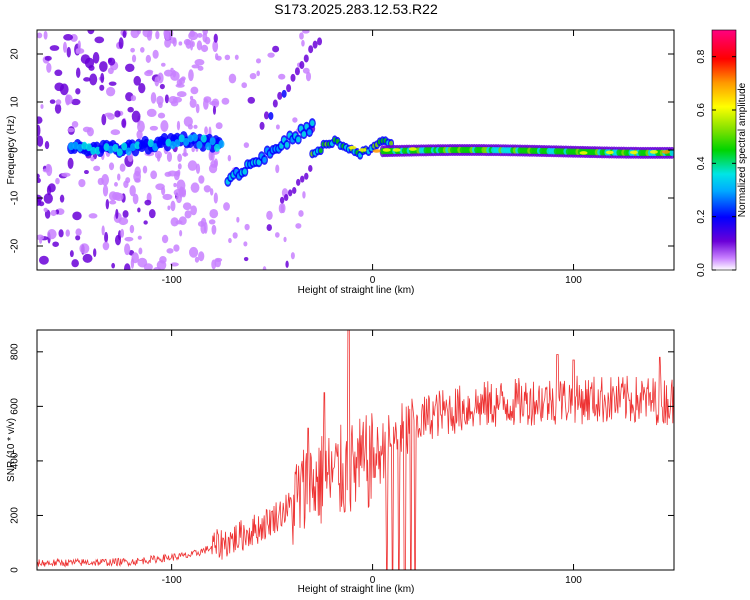  Describe the element at coordinates (653, 152) in the screenshot. I see `carrier-hotspot` at that location.